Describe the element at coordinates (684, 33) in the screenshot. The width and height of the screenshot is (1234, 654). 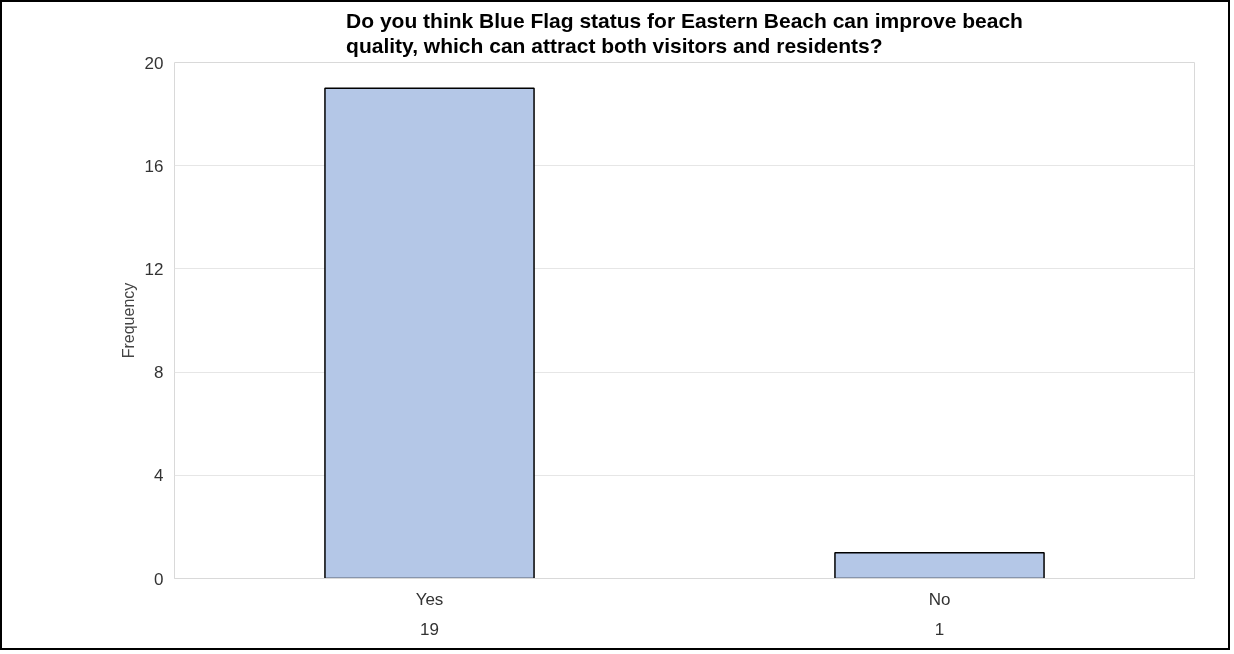
I see `chart-title: Do you think Blue Flag status for Eastern Beach can improve beach quality, which can attract both visitors and residents?` at that location.